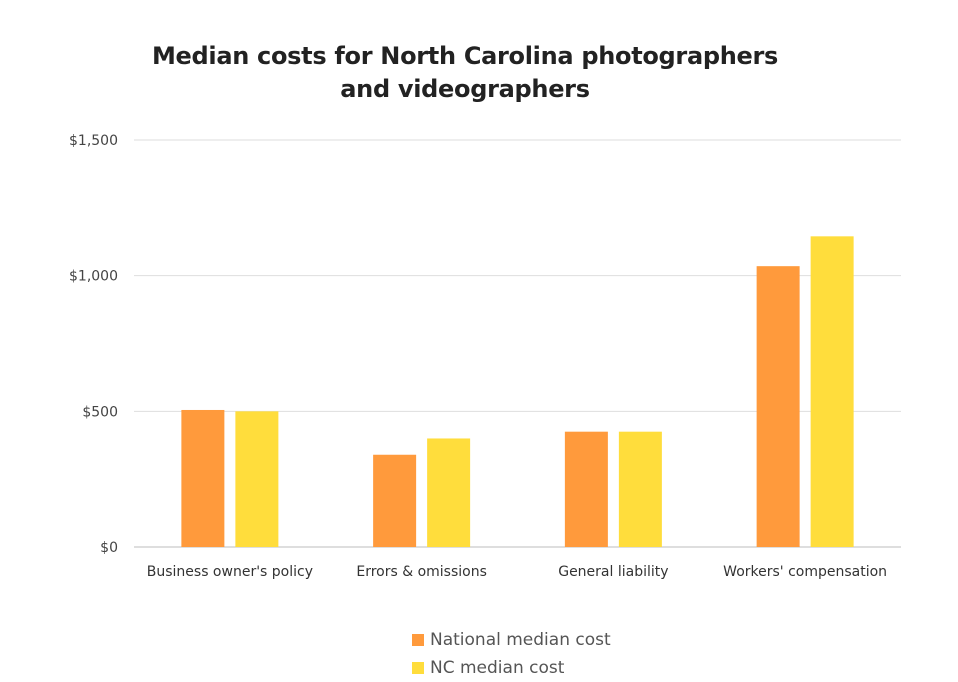 Image resolution: width=958 pixels, height=682 pixels. I want to click on legend-label-nc: NC median cost, so click(497, 668).